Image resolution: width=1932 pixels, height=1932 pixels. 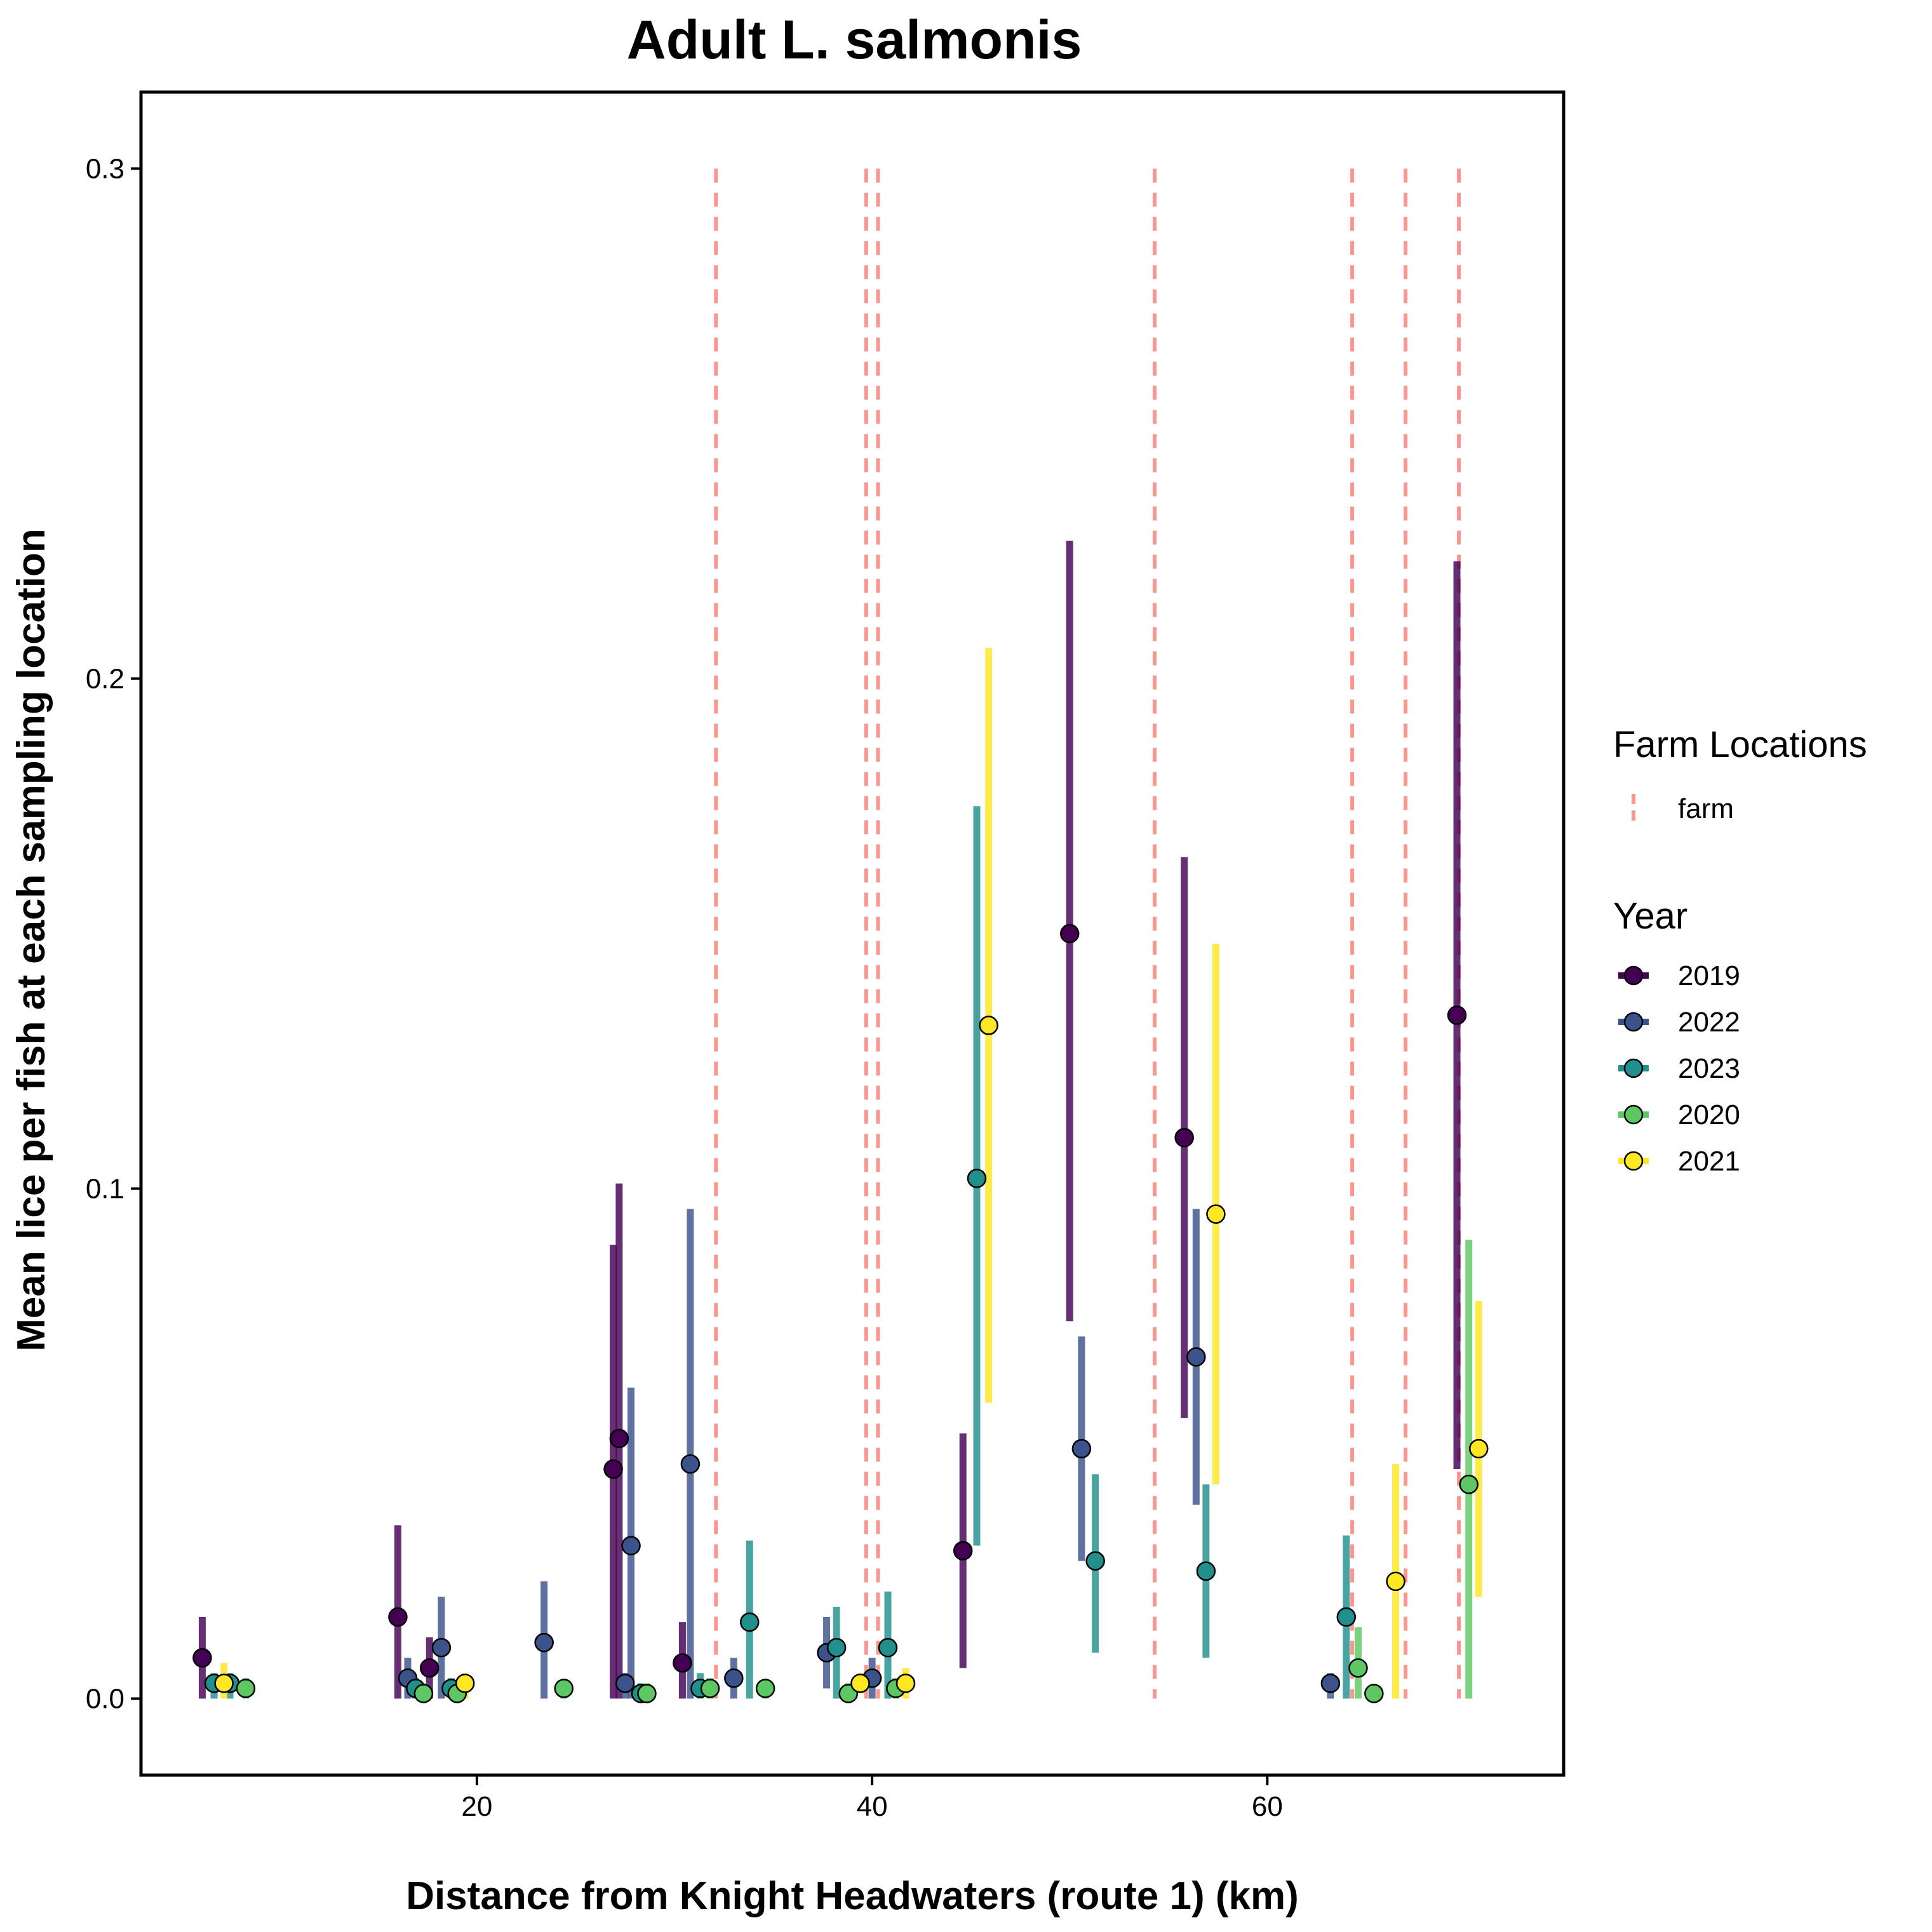 I want to click on chart-title: Adult L. salmonis, so click(x=854, y=40).